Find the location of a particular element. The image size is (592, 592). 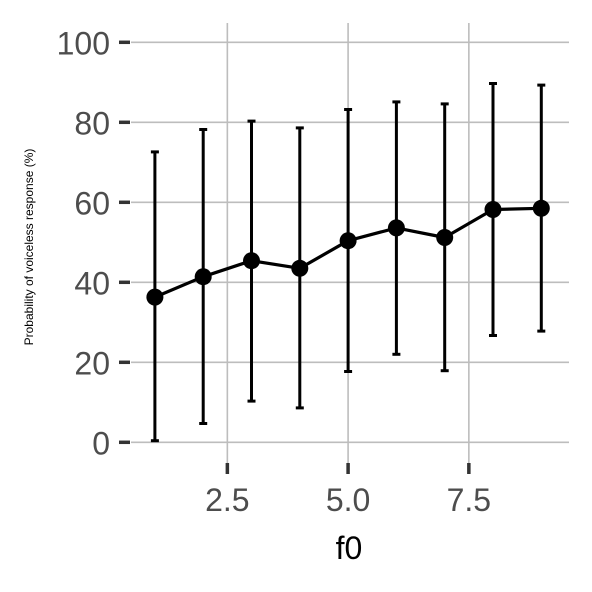

y-tick-label: 100 is located at coordinates (83, 43).